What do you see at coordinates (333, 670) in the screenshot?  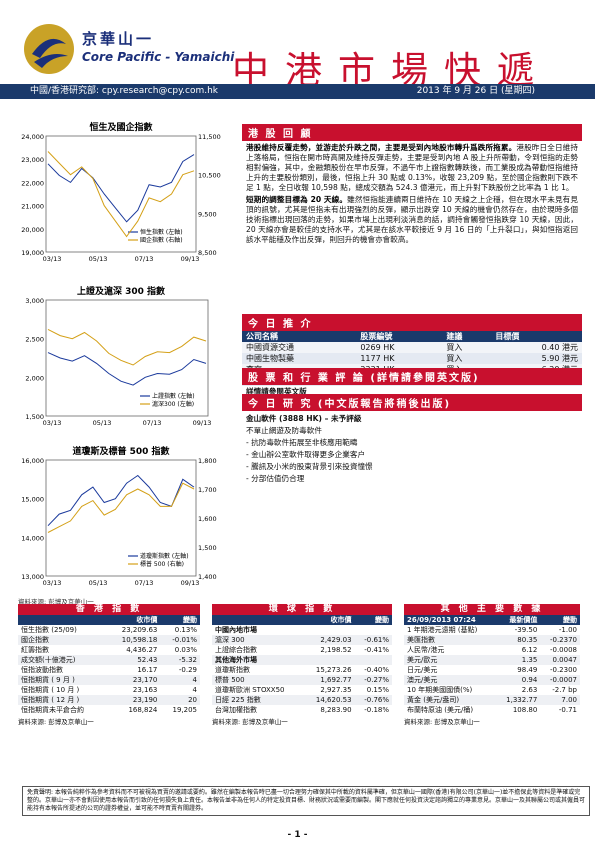 I see `global_index-cell: 15,273.26` at bounding box center [333, 670].